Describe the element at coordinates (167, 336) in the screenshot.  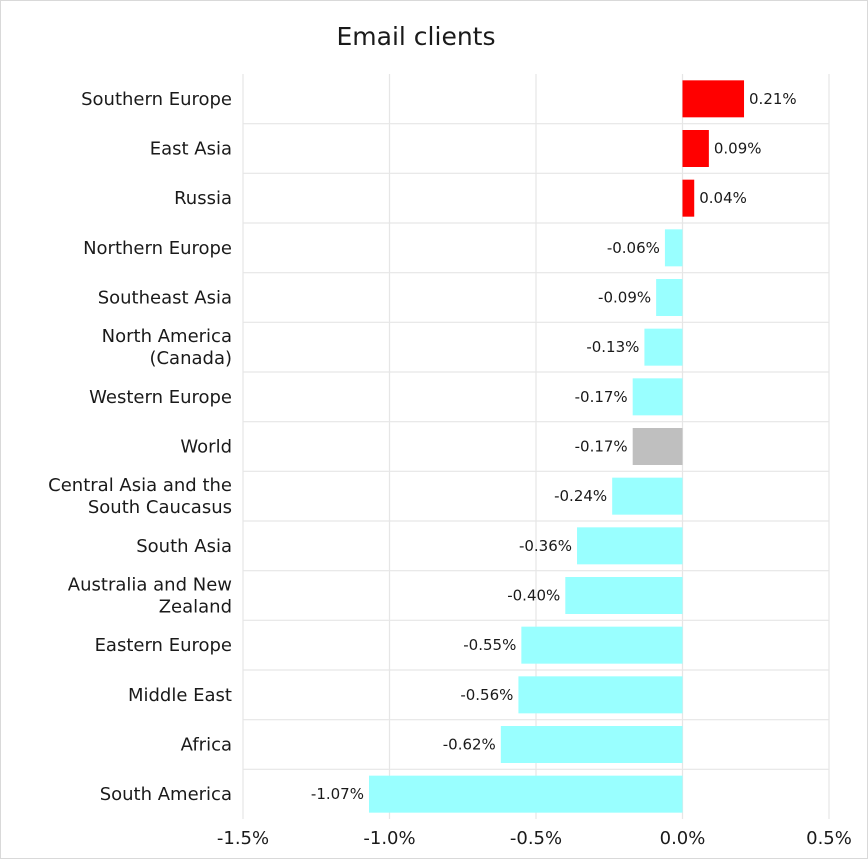
I see `category-label: North America` at that location.